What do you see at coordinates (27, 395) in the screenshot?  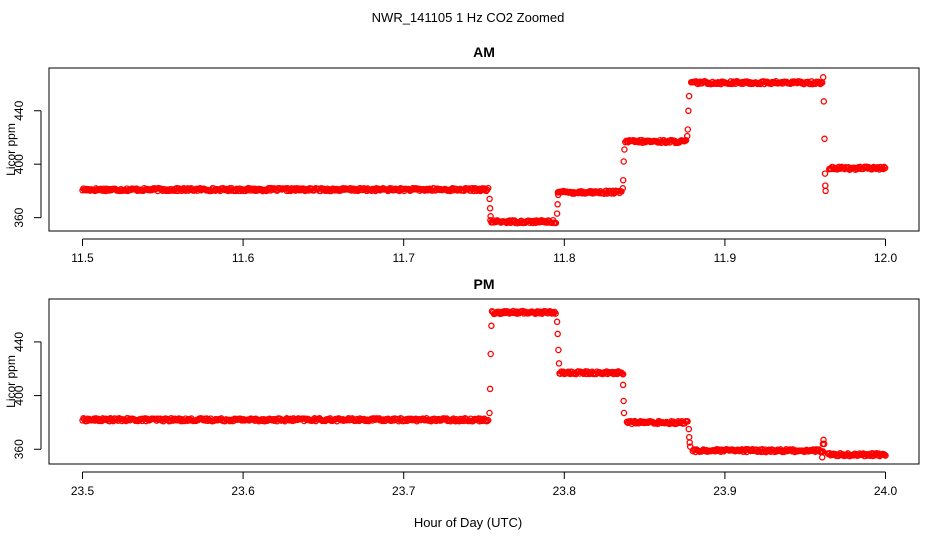 I see `panel-pm-y-axis: 360 400 440` at bounding box center [27, 395].